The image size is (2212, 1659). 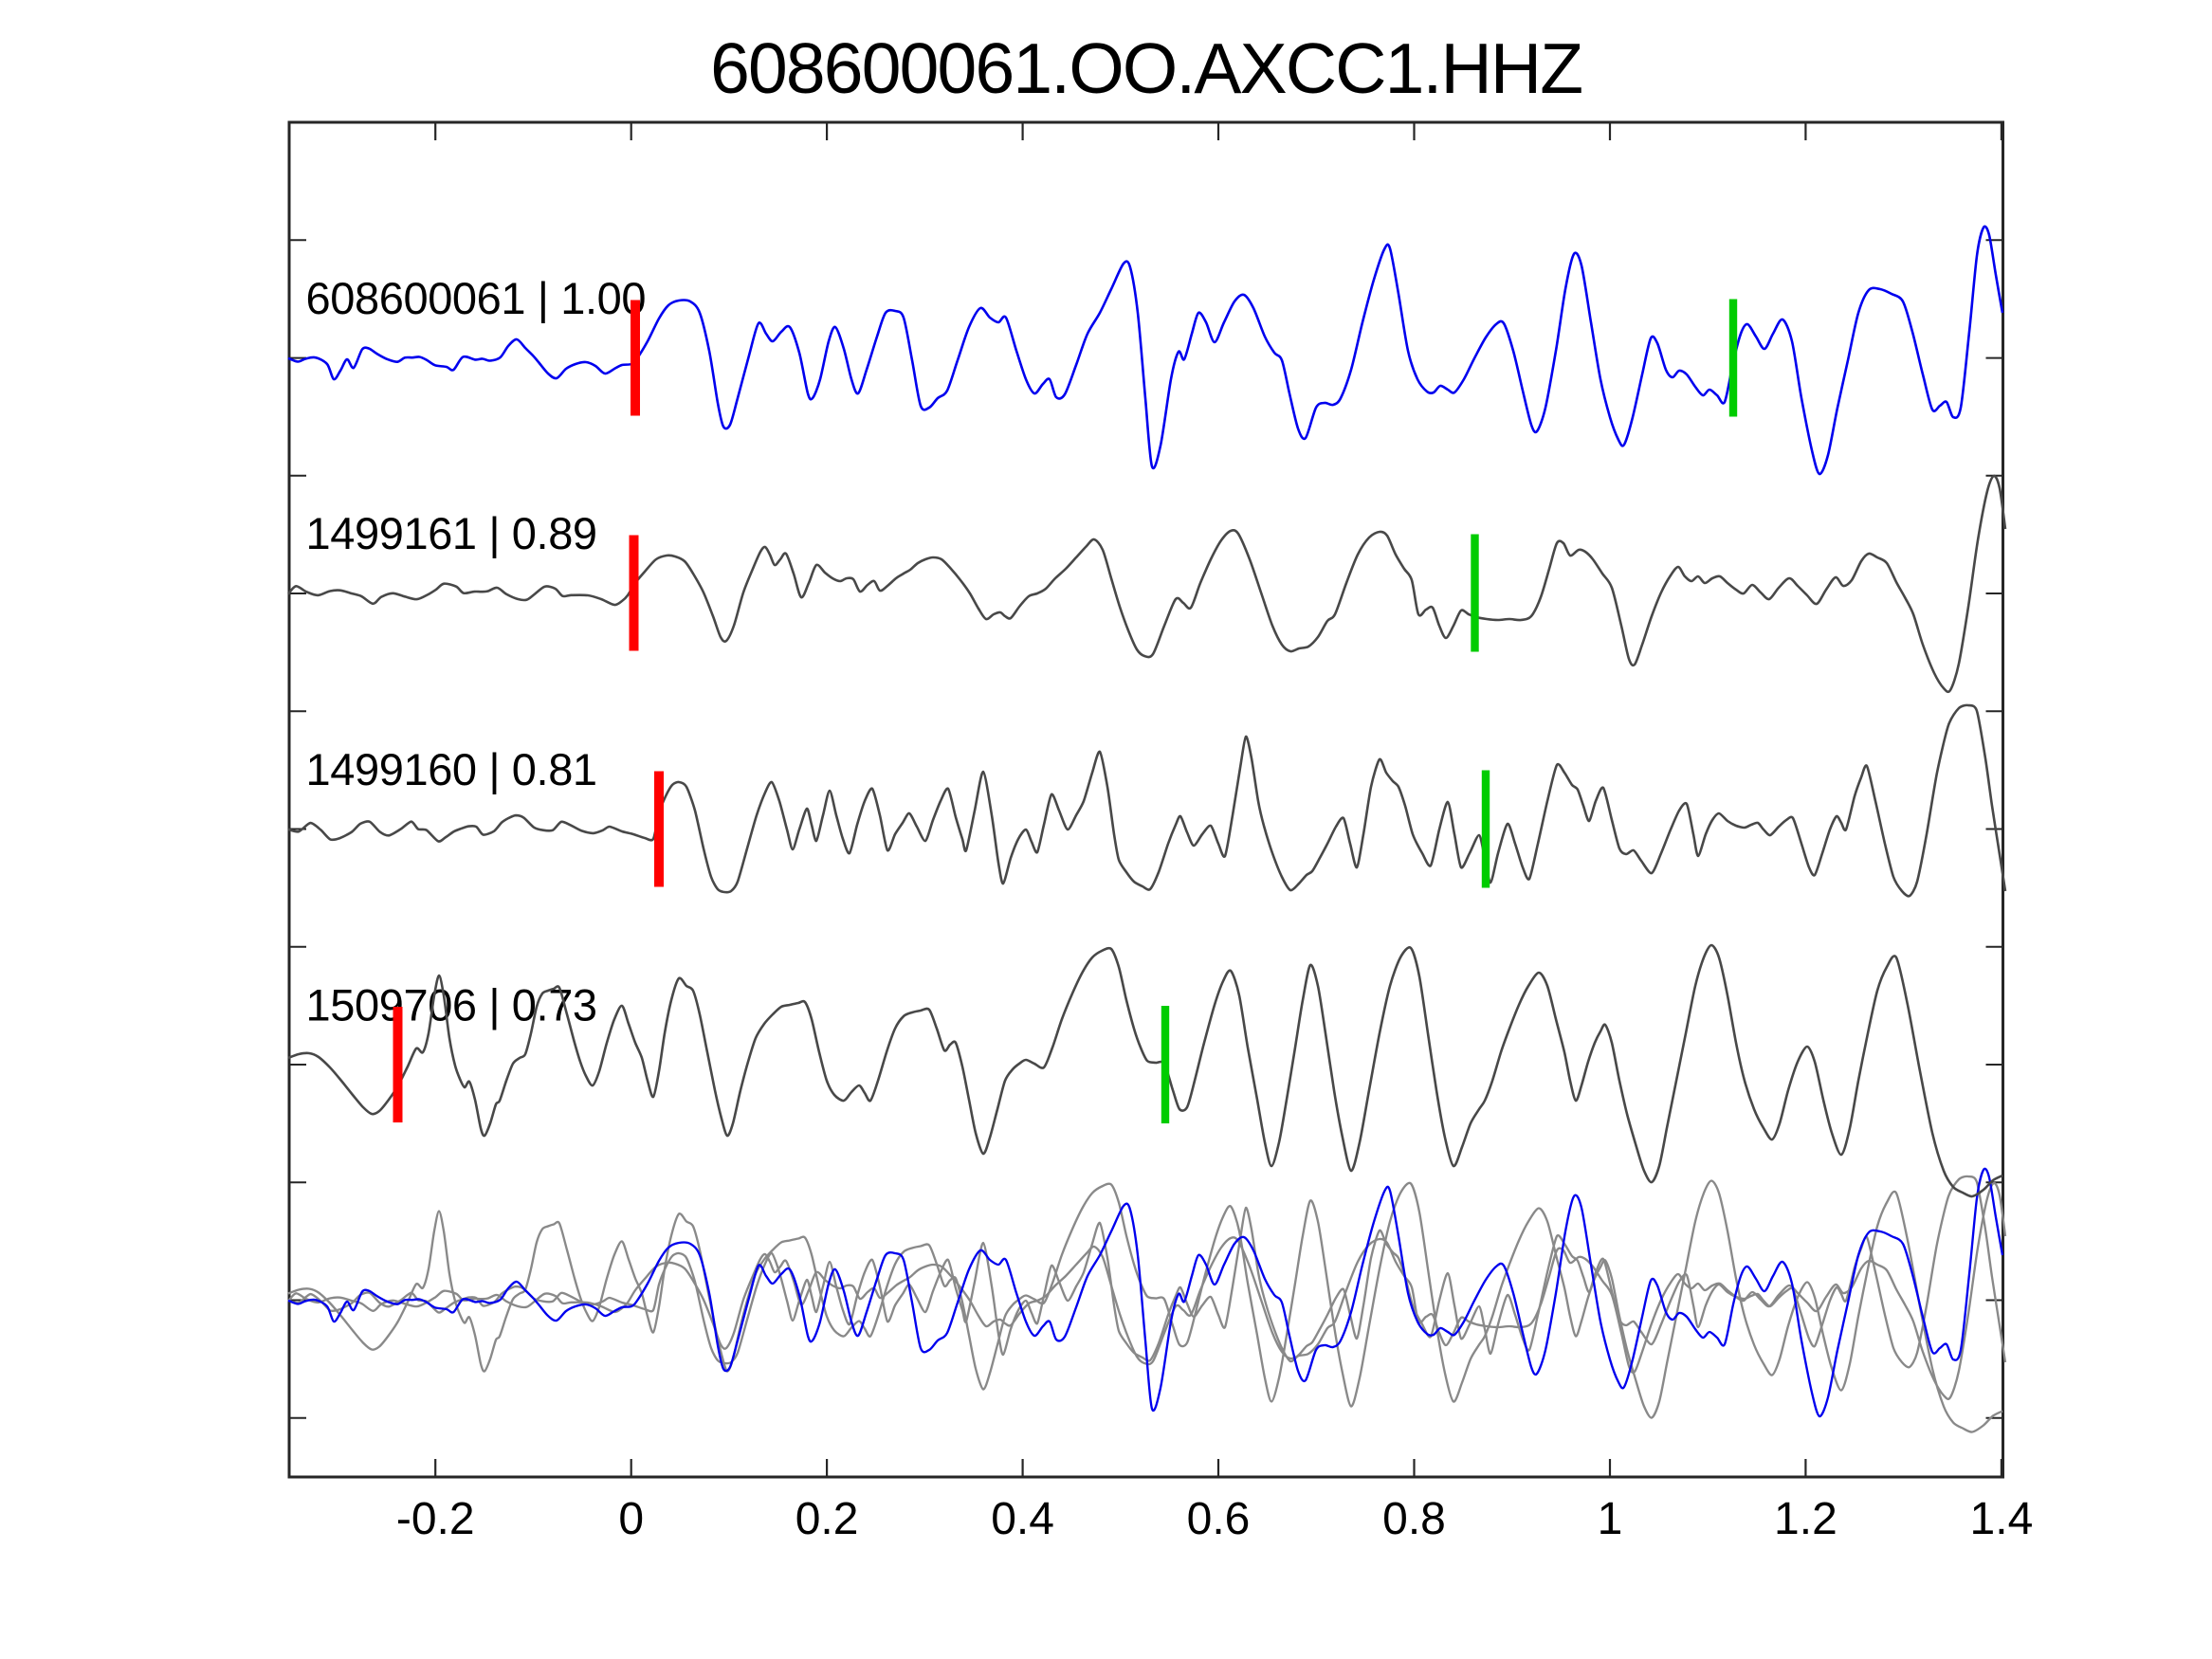 I want to click on svg-text: 608600061.OO.AXCC1.HHZ, so click(x=1145, y=68).